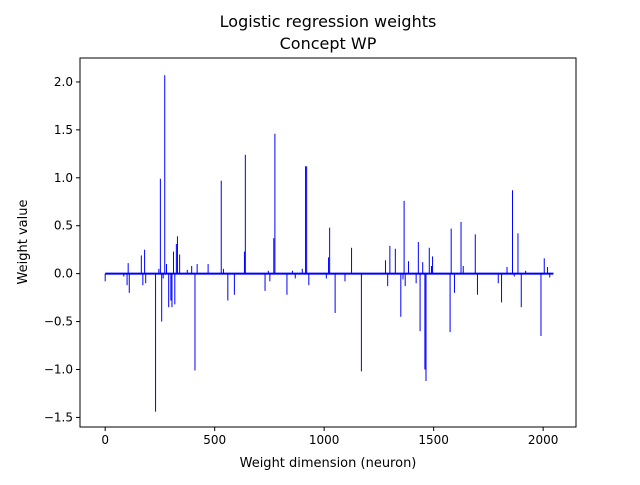 This screenshot has width=640, height=485. Describe the element at coordinates (23, 242) in the screenshot. I see `y-axis-label: Weight value` at that location.